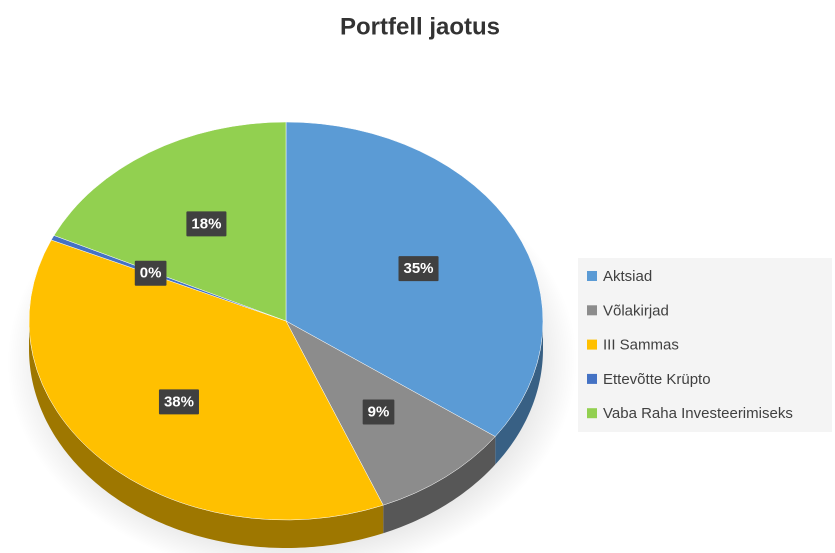  I want to click on legend-label: Vaba Raha Investeerimiseks, so click(698, 413).